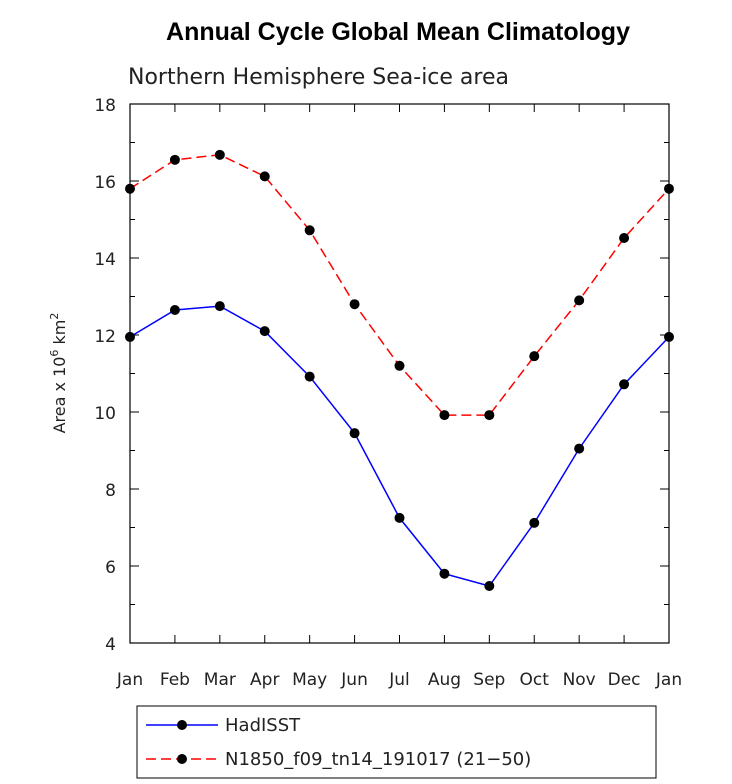 This screenshot has width=732, height=784. What do you see at coordinates (579, 680) in the screenshot?
I see `x-tick-label: Nov` at bounding box center [579, 680].